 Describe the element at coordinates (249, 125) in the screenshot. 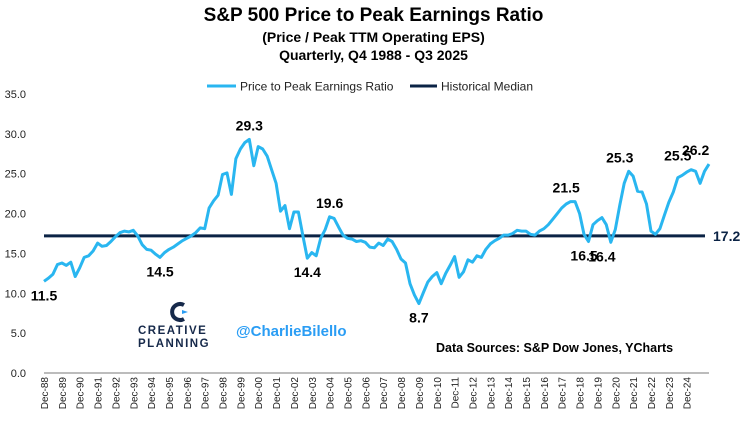

I see `data-label: 29.3` at that location.